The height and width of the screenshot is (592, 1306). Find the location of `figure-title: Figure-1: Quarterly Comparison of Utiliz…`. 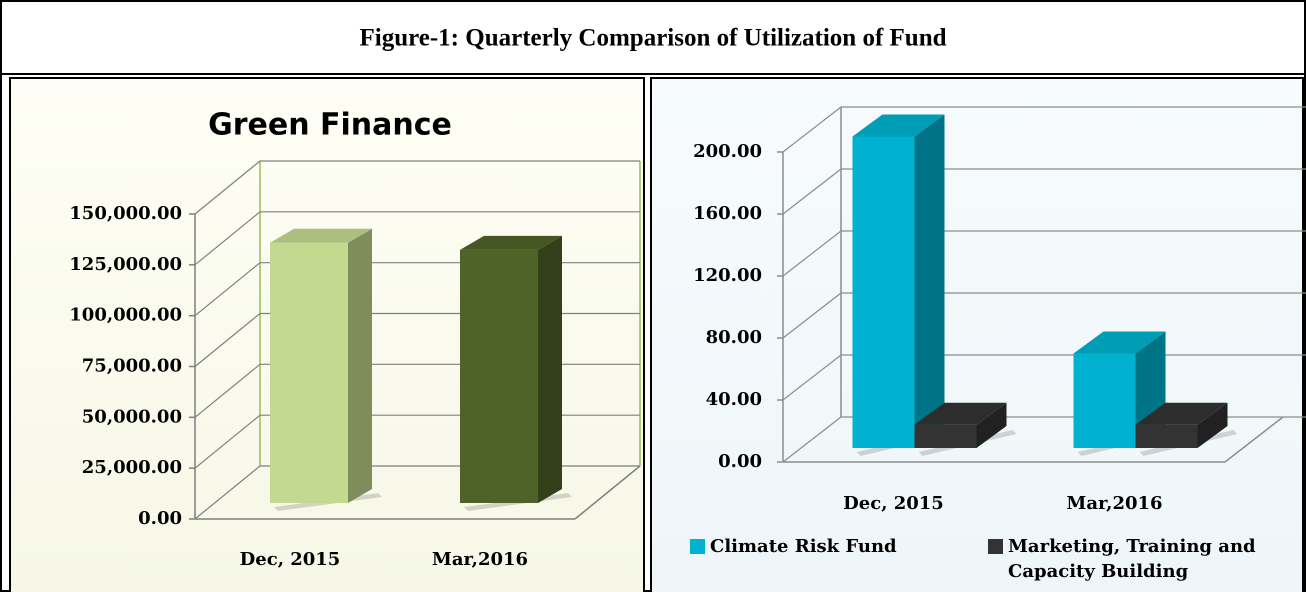

figure-title: Figure-1: Quarterly Comparison of Utiliz… is located at coordinates (653, 38).